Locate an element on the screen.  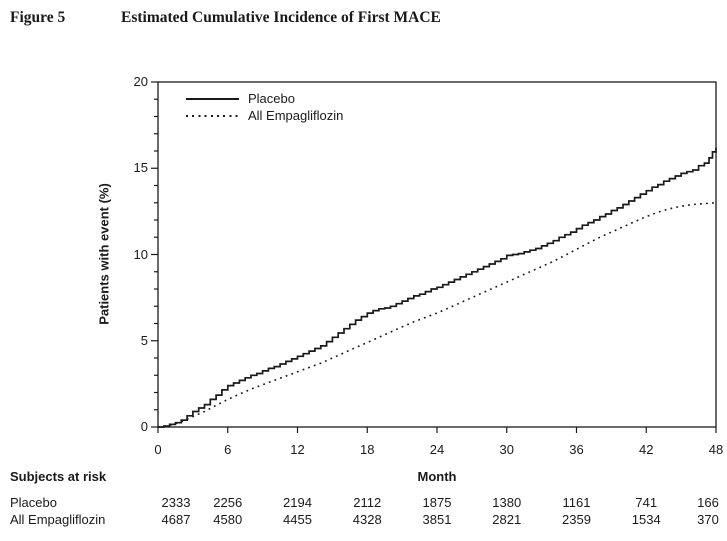
x-tick-label: 24 is located at coordinates (437, 449).